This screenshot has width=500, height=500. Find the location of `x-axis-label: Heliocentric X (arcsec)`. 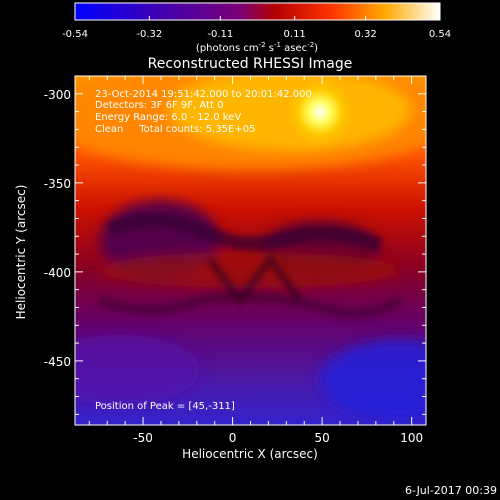

x-axis-label: Heliocentric X (arcsec) is located at coordinates (250, 454).